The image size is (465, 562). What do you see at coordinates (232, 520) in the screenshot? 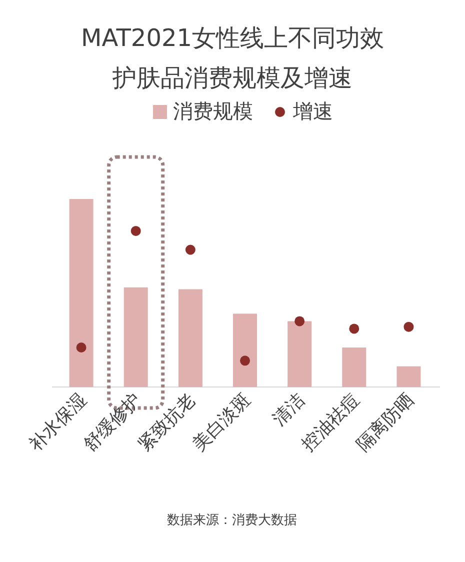
I see `source-note: 数据来源：消费大数据` at bounding box center [232, 520].